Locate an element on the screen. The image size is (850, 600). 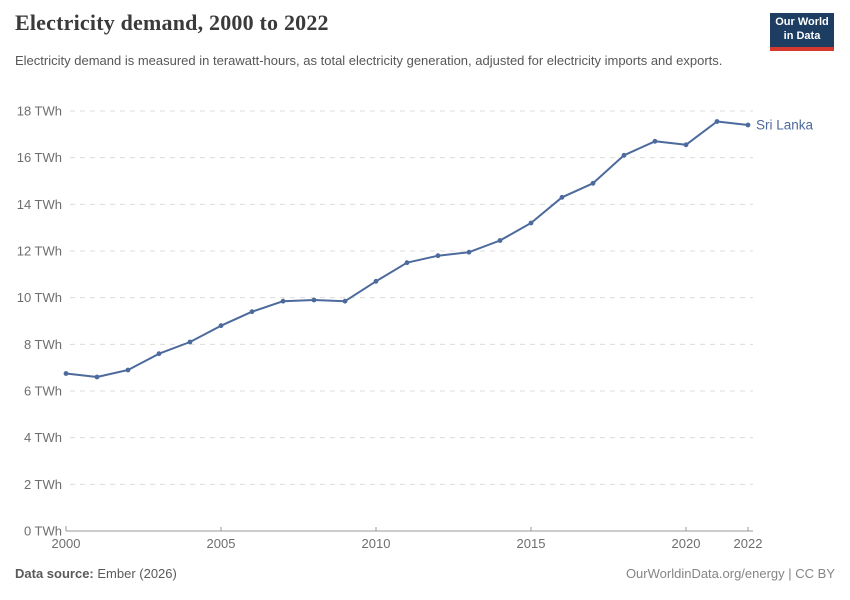
x-axis-tick-label: 2022 is located at coordinates (748, 543).